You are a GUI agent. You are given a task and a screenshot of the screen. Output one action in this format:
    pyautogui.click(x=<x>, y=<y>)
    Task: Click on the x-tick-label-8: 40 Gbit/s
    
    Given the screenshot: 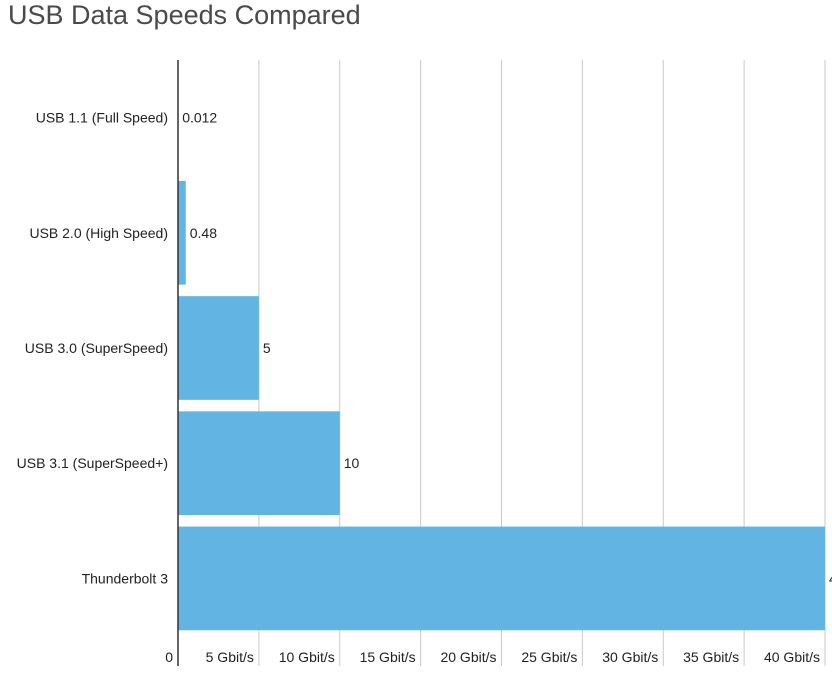 What is the action you would take?
    pyautogui.click(x=792, y=657)
    